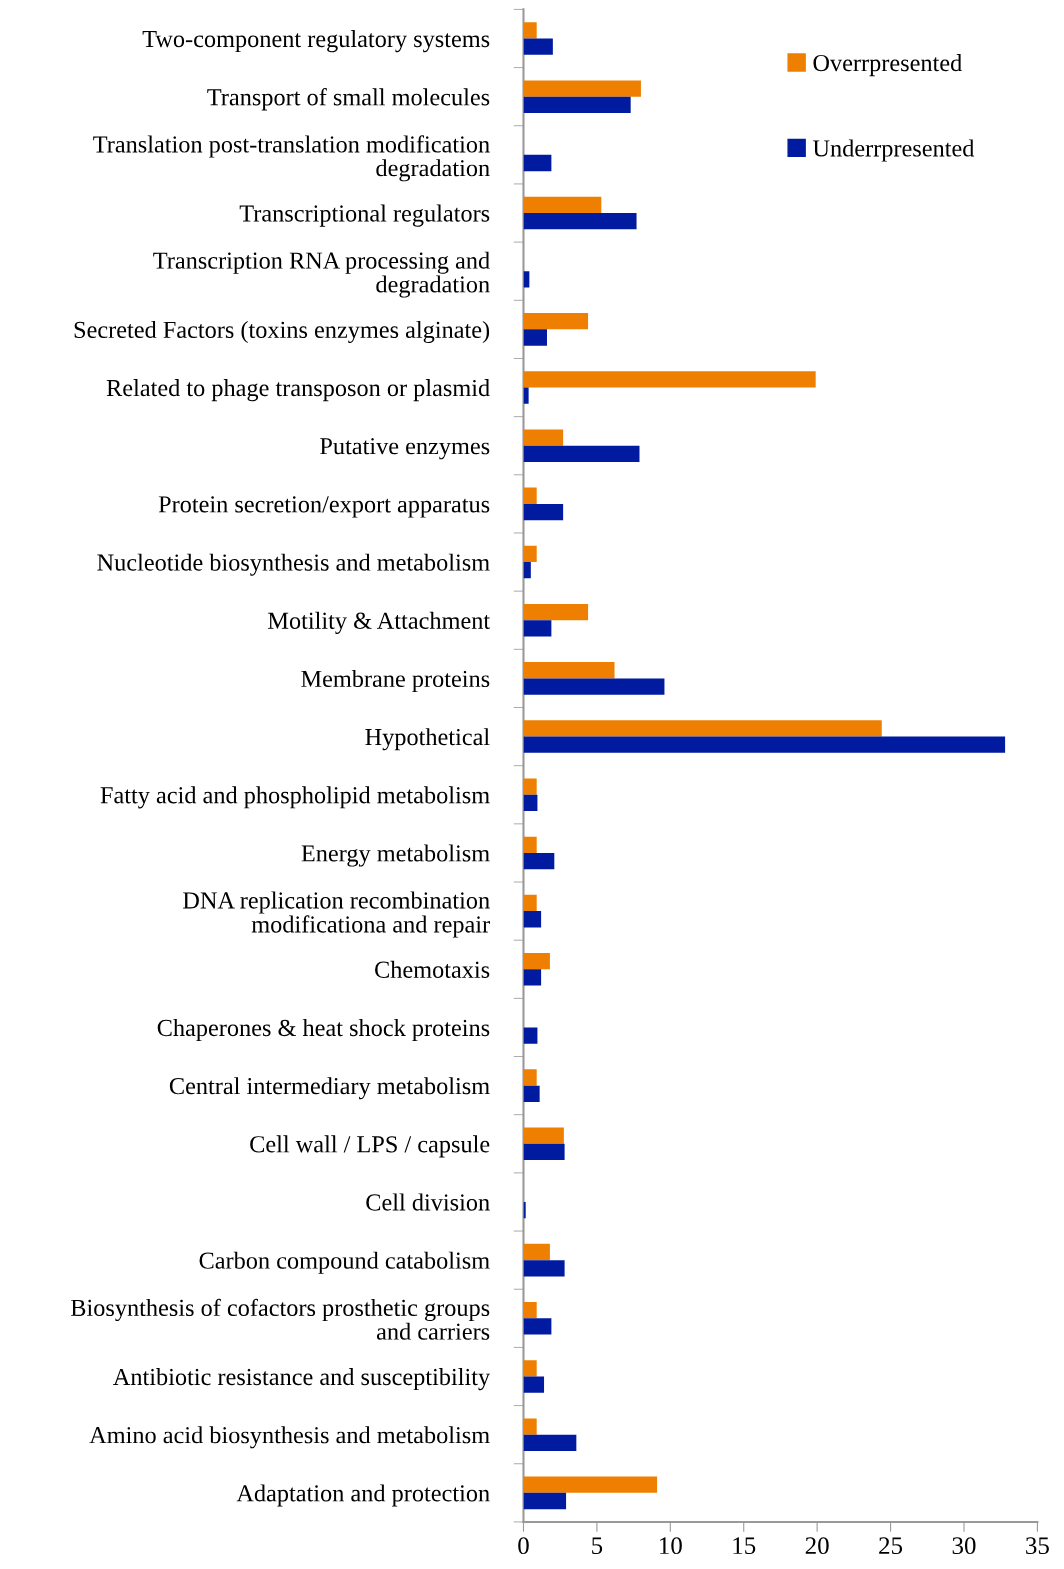 This screenshot has width=1064, height=1569. Describe the element at coordinates (289, 1437) in the screenshot. I see `y-tick-label: Amino acid biosynthesis and metabolism` at that location.